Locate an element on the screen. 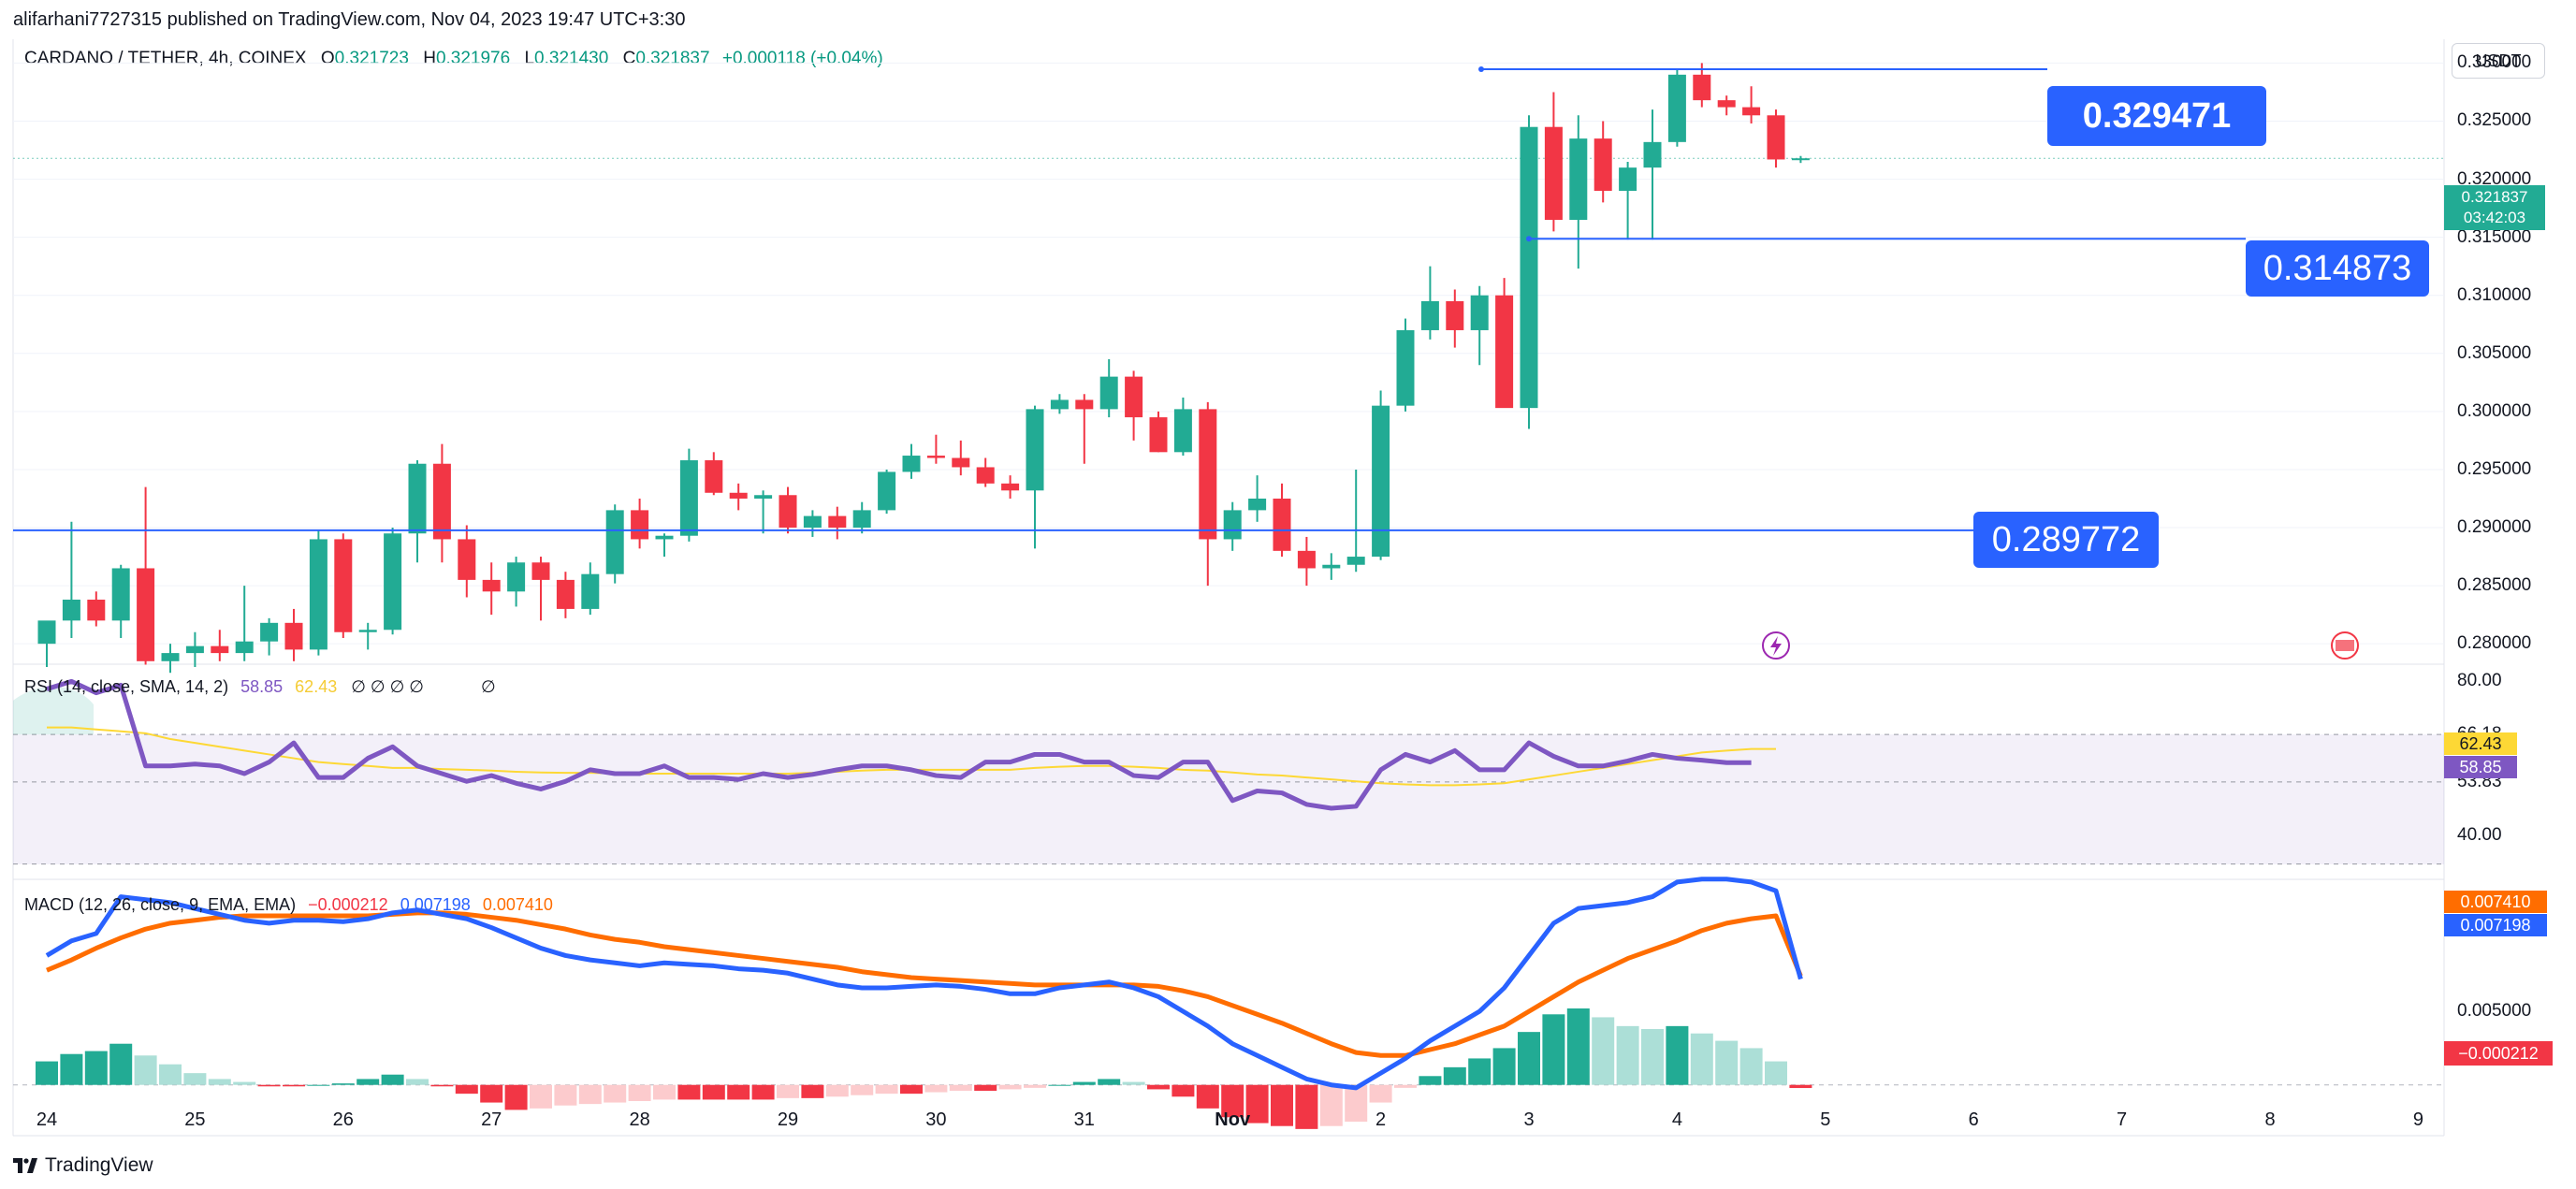  lightning-glyph-icon is located at coordinates (1776, 646).